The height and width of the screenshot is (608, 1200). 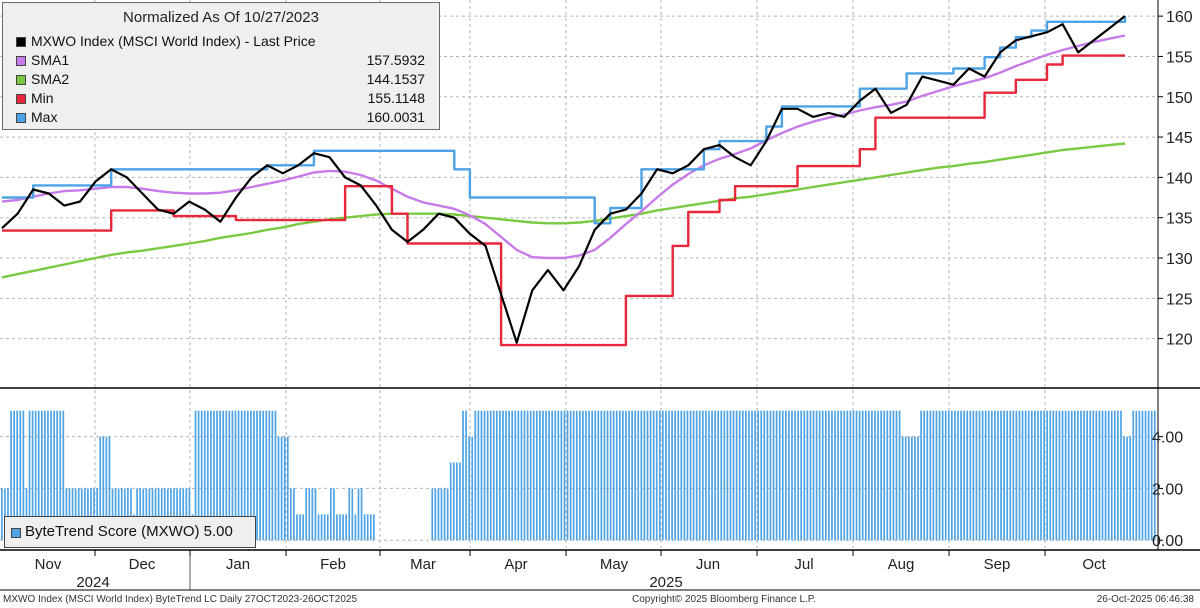 I want to click on legend-swatch-score, so click(x=16, y=533).